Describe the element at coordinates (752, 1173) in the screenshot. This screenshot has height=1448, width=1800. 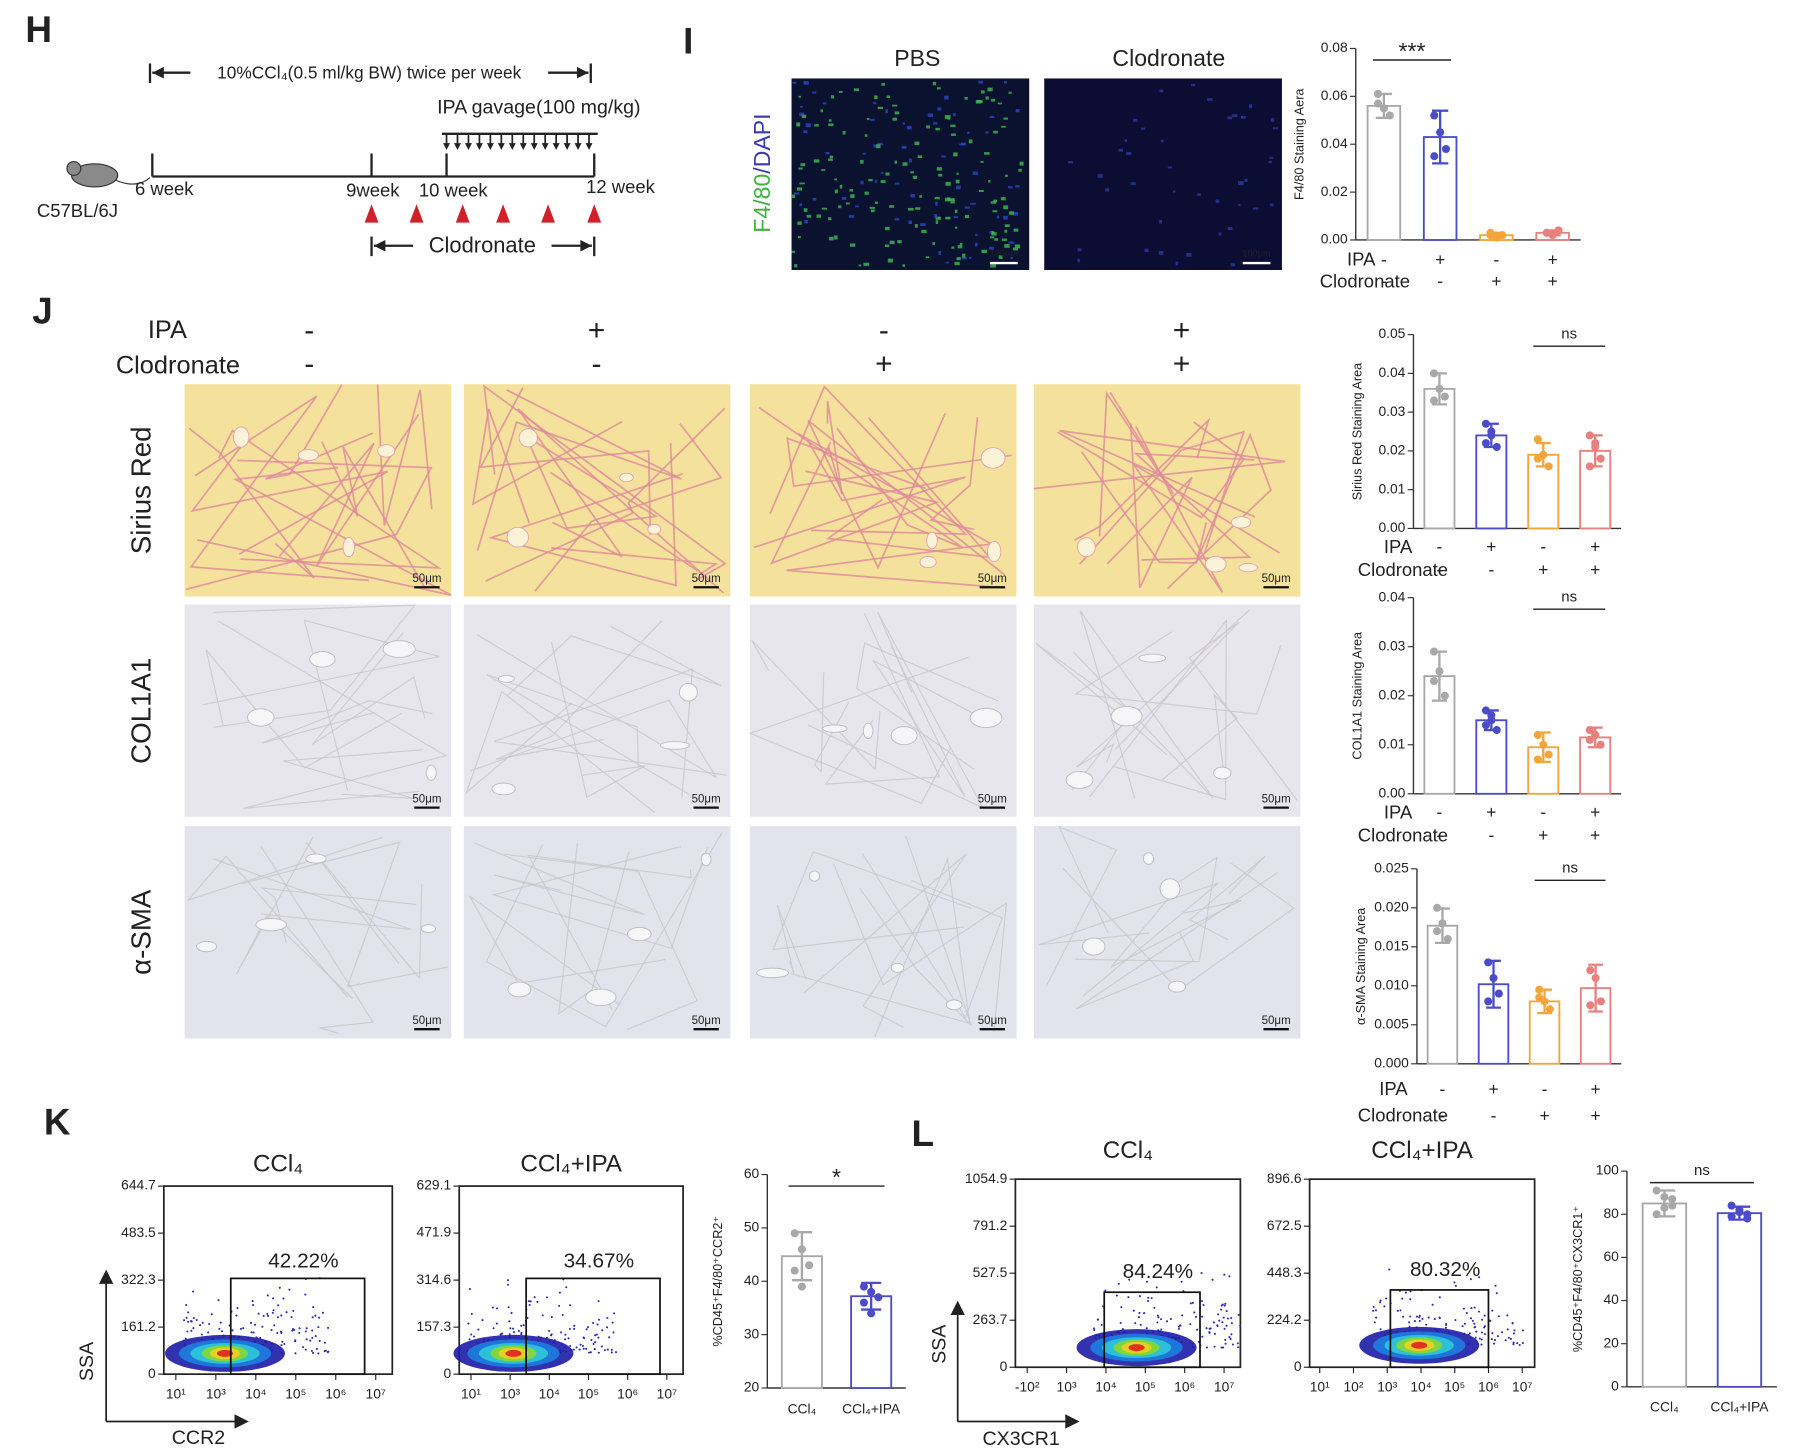
I see `y-tick-label: 60` at that location.